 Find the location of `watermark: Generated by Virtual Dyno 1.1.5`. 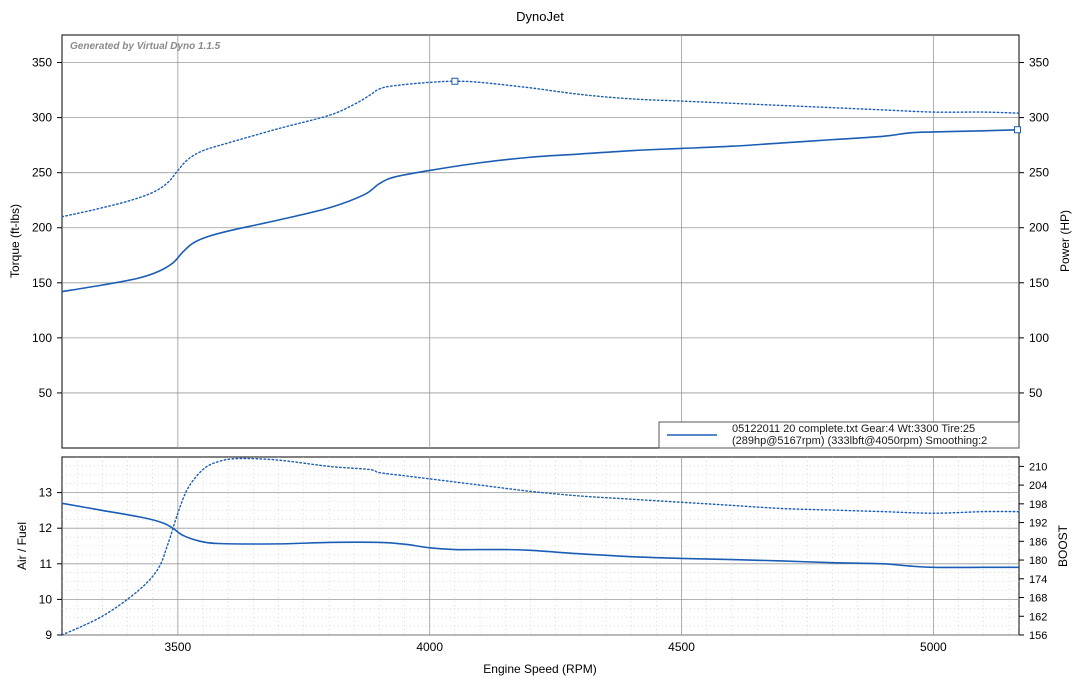

watermark: Generated by Virtual Dyno 1.1.5 is located at coordinates (145, 46).